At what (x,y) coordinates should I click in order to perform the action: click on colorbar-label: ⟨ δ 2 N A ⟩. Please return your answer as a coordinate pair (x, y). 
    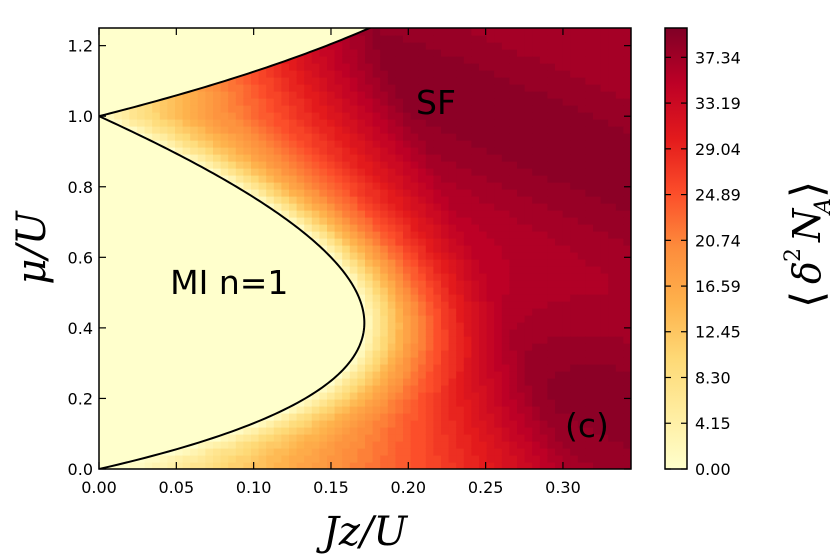
    Looking at the image, I should click on (805, 244).